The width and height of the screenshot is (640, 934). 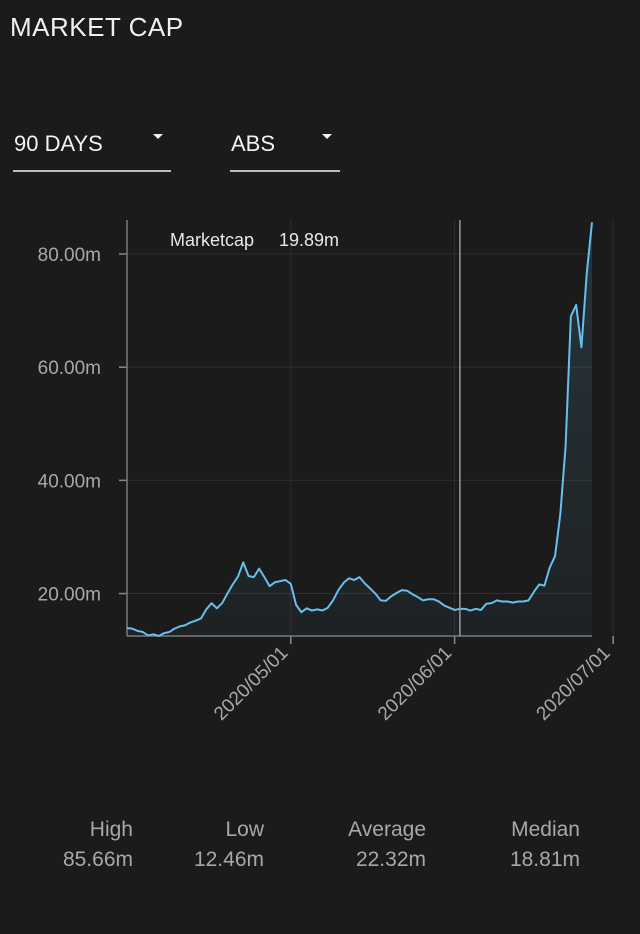 What do you see at coordinates (574, 684) in the screenshot?
I see `x-tick-label: 2020/07/01` at bounding box center [574, 684].